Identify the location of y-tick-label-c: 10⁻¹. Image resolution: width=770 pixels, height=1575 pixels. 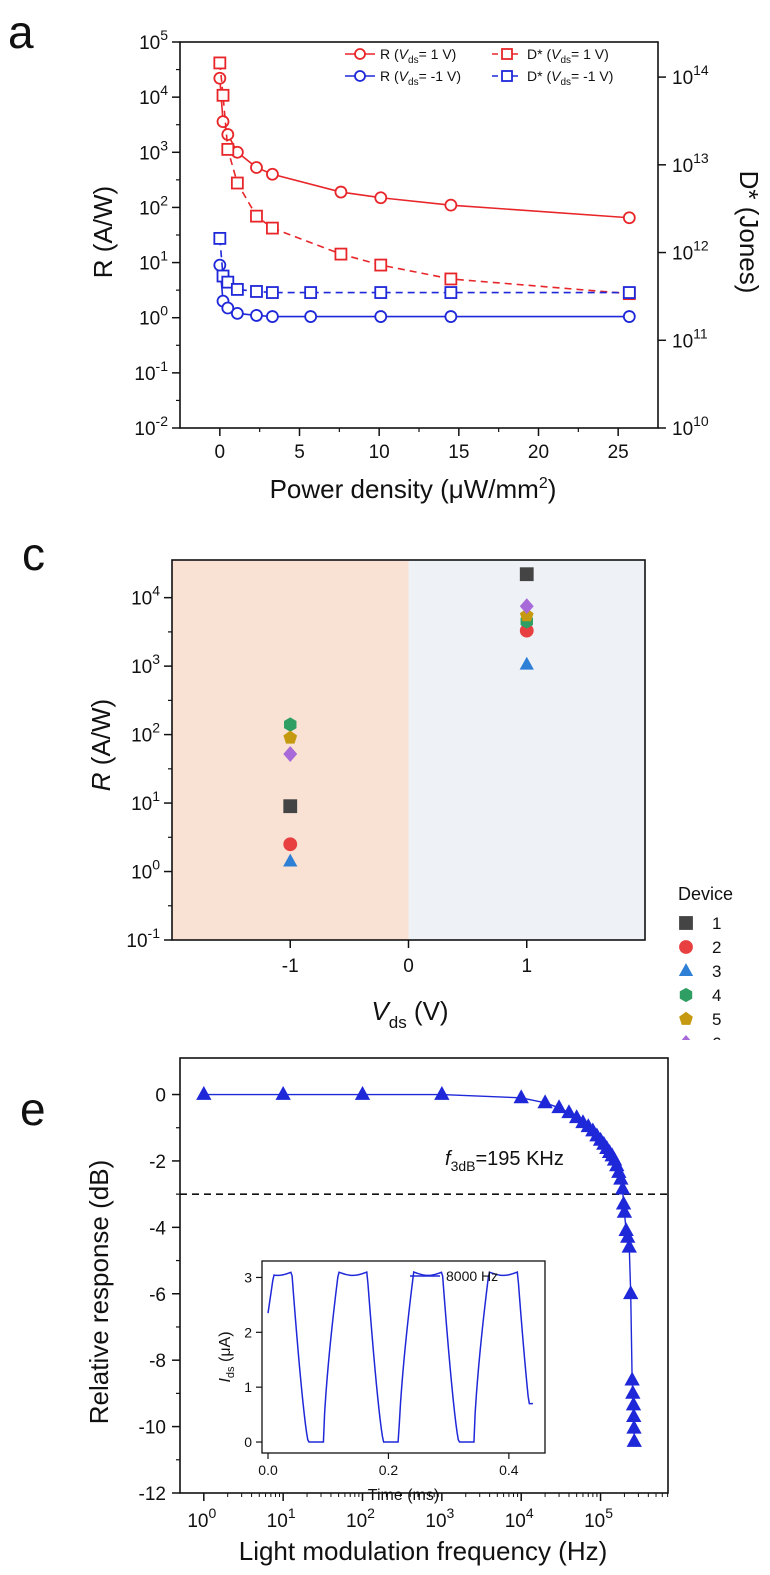
(143, 938).